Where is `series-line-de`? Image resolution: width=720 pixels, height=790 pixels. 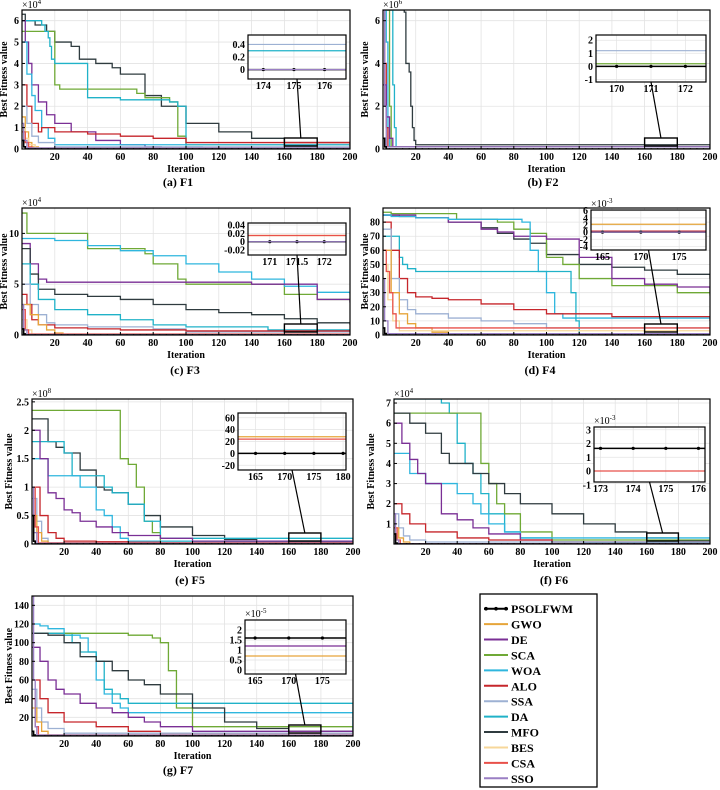
series-line-de is located at coordinates (546, 253).